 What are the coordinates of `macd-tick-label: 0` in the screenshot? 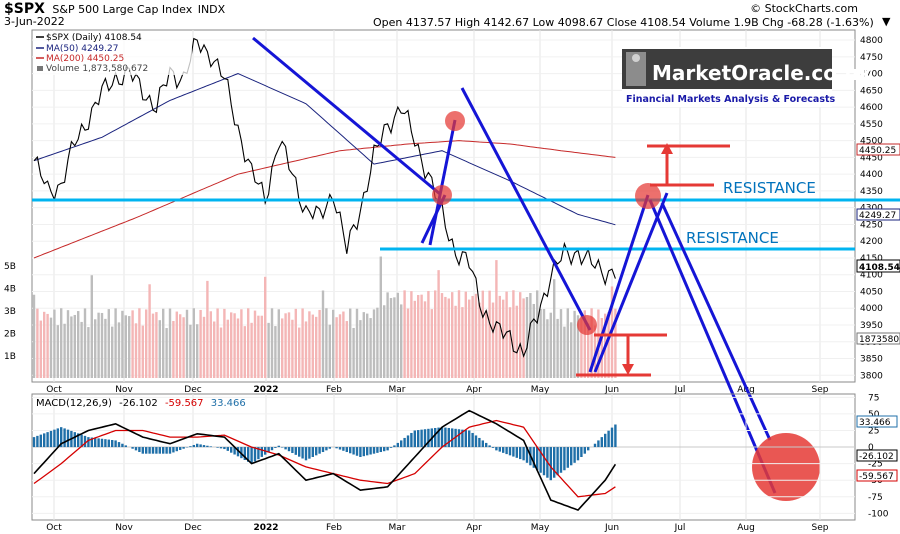 It's located at (871, 448).